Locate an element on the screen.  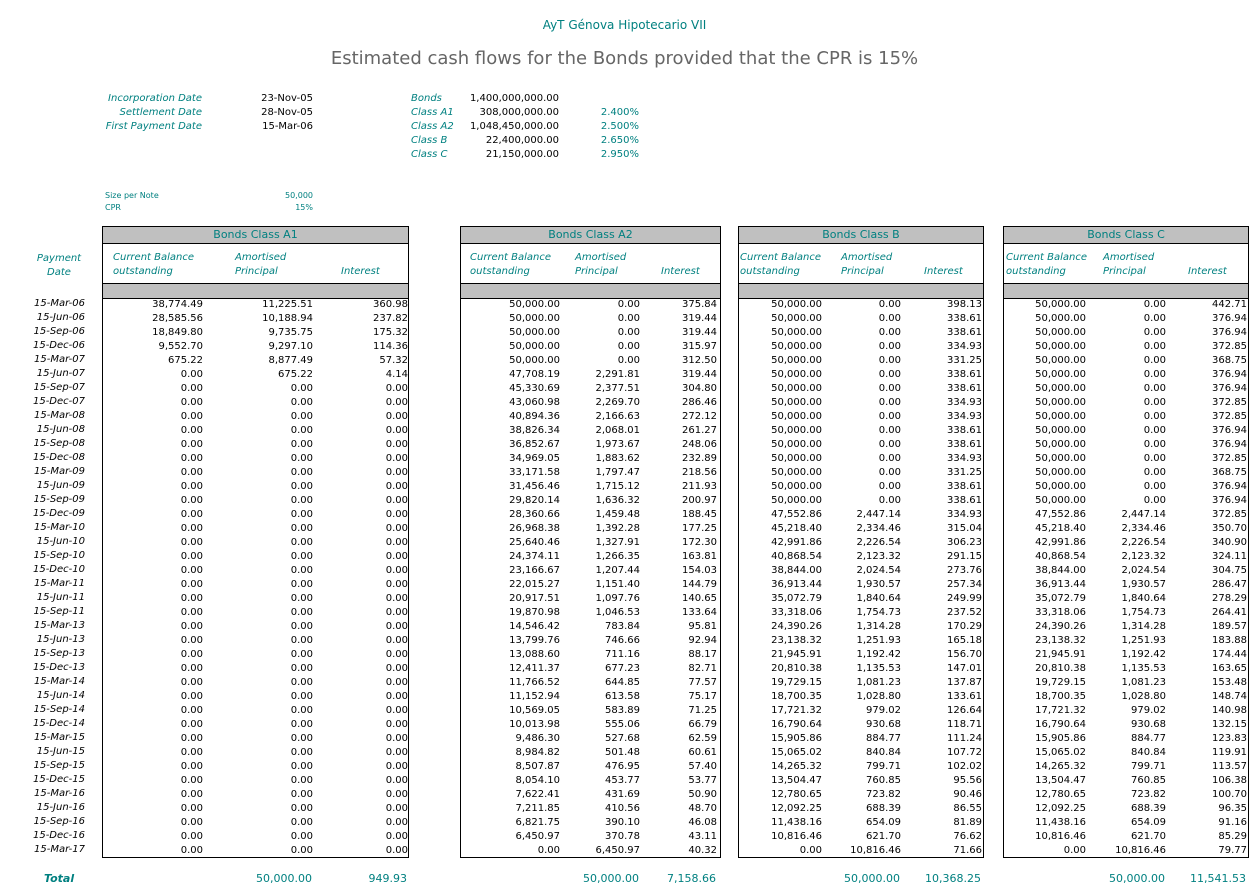
payment-date-cell: 15-Sep-16 is located at coordinates (59, 821).